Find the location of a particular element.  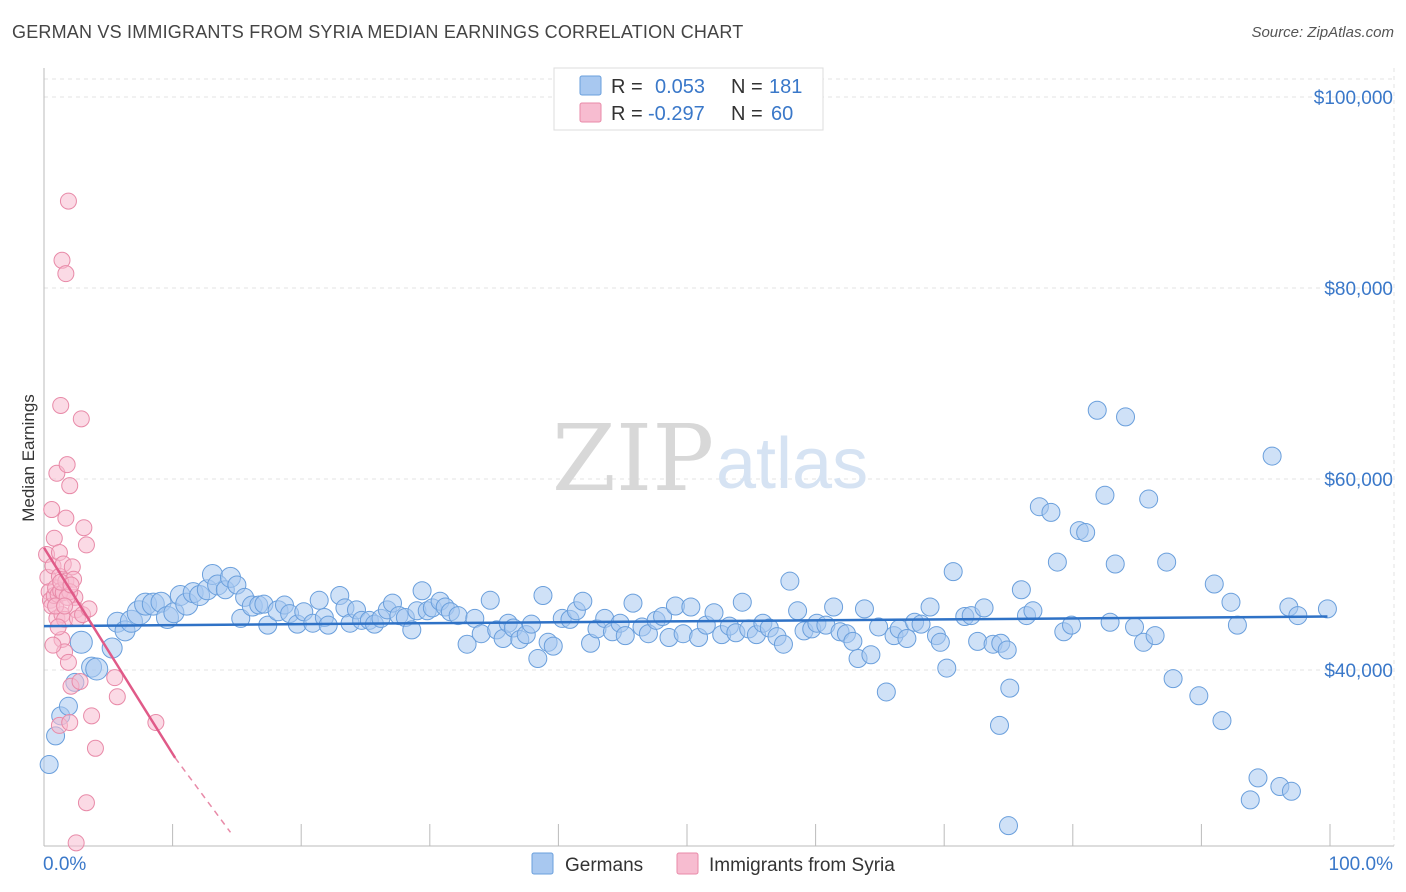

watermark-zip: ZIP is located at coordinates (633, 458).